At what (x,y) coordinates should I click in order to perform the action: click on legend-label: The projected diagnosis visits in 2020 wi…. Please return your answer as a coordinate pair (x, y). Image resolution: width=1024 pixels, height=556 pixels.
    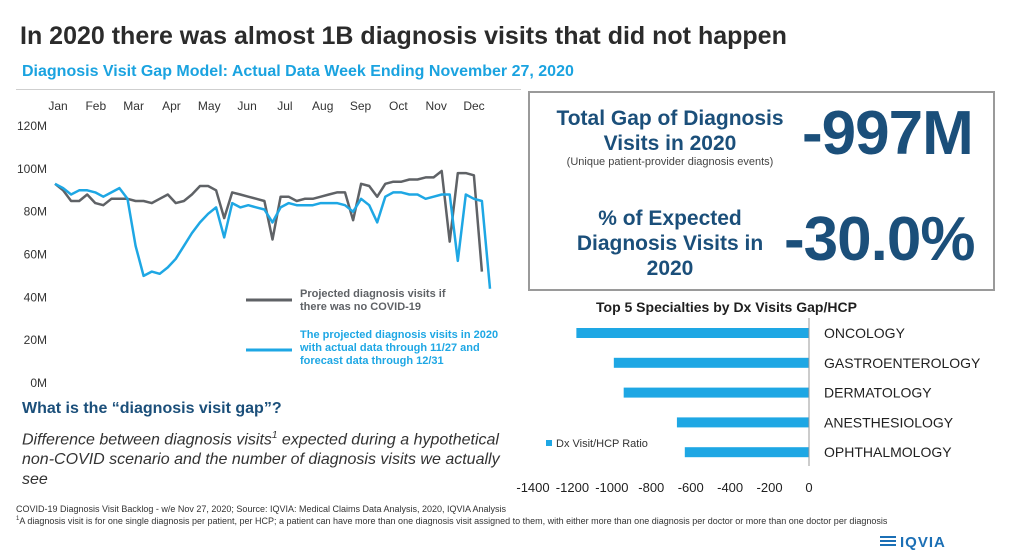
    Looking at the image, I should click on (398, 348).